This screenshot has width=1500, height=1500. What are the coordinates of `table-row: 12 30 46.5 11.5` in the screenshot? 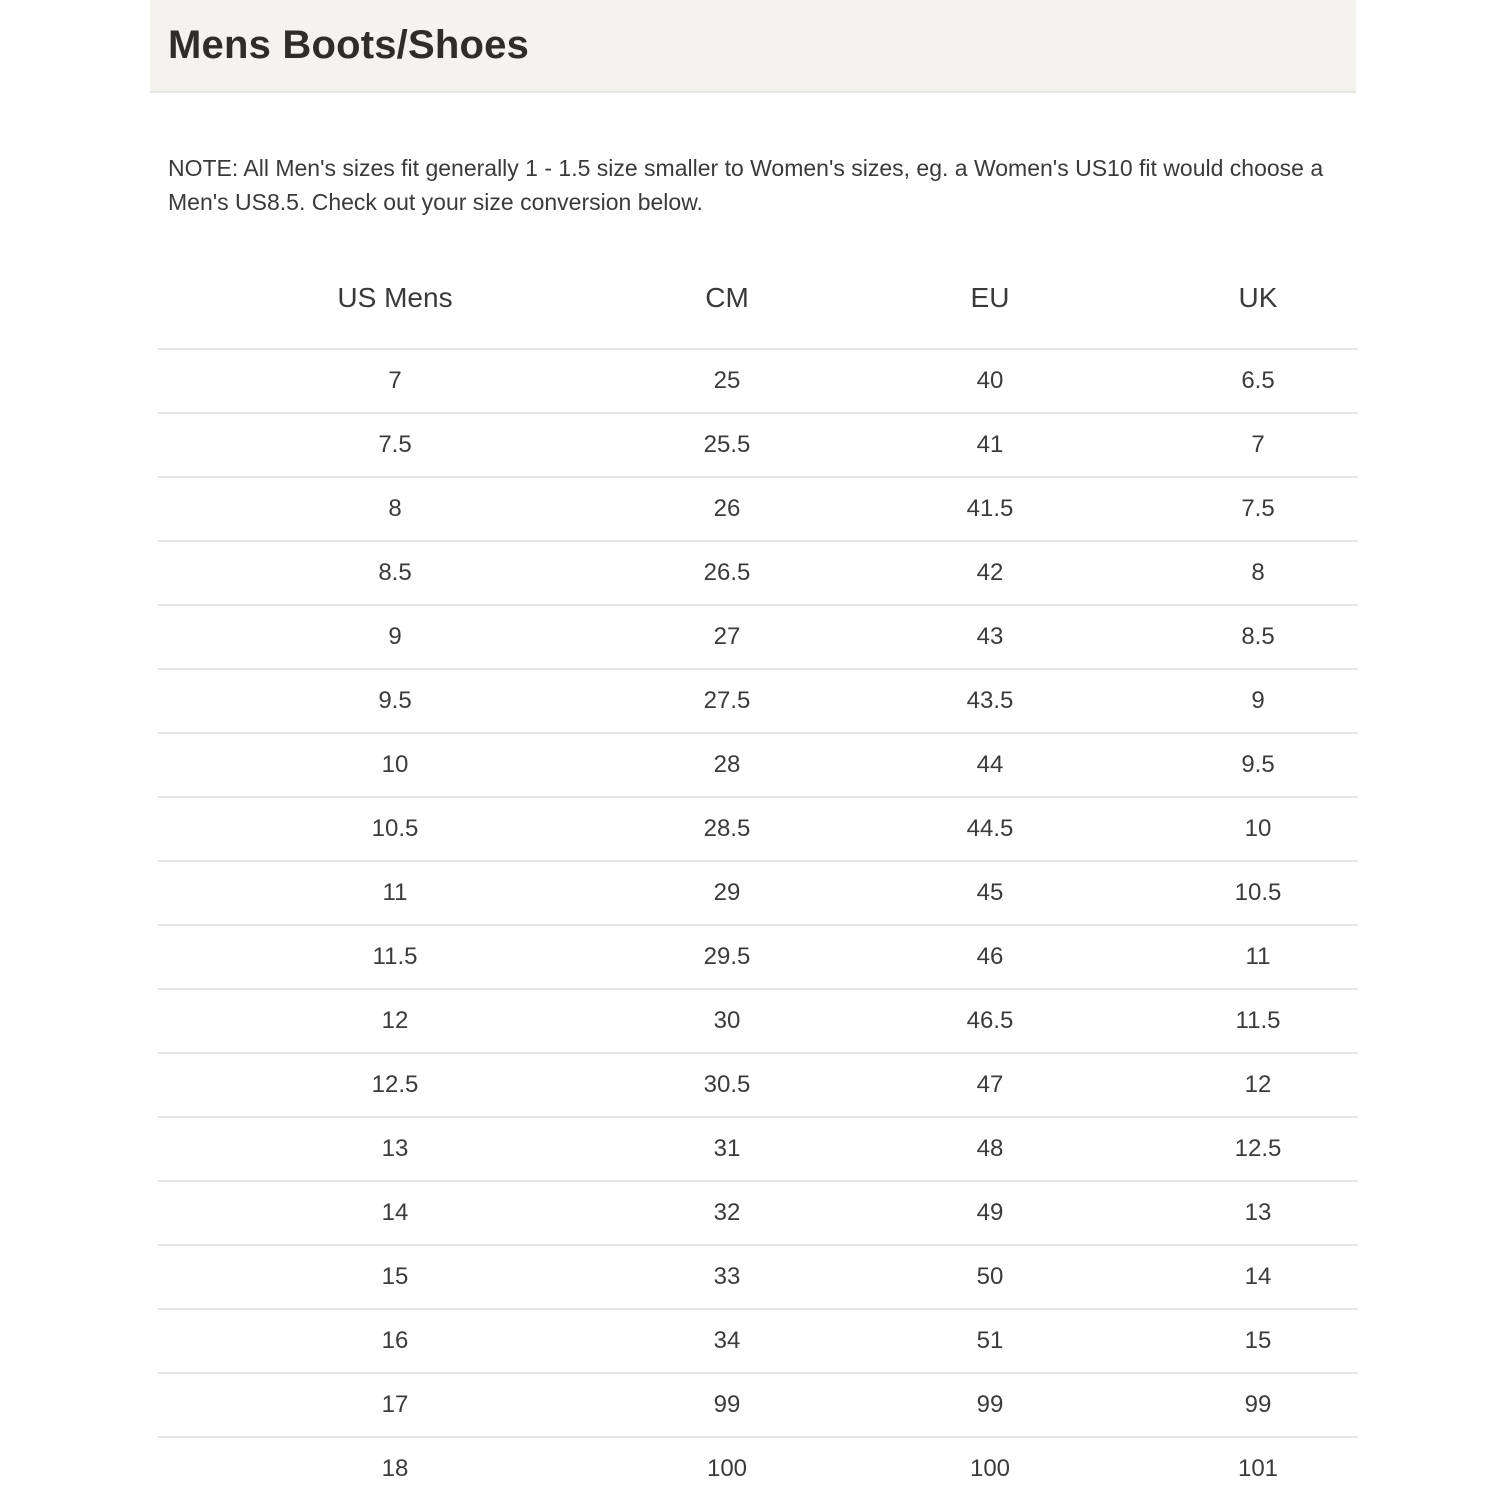 It's located at (758, 1020).